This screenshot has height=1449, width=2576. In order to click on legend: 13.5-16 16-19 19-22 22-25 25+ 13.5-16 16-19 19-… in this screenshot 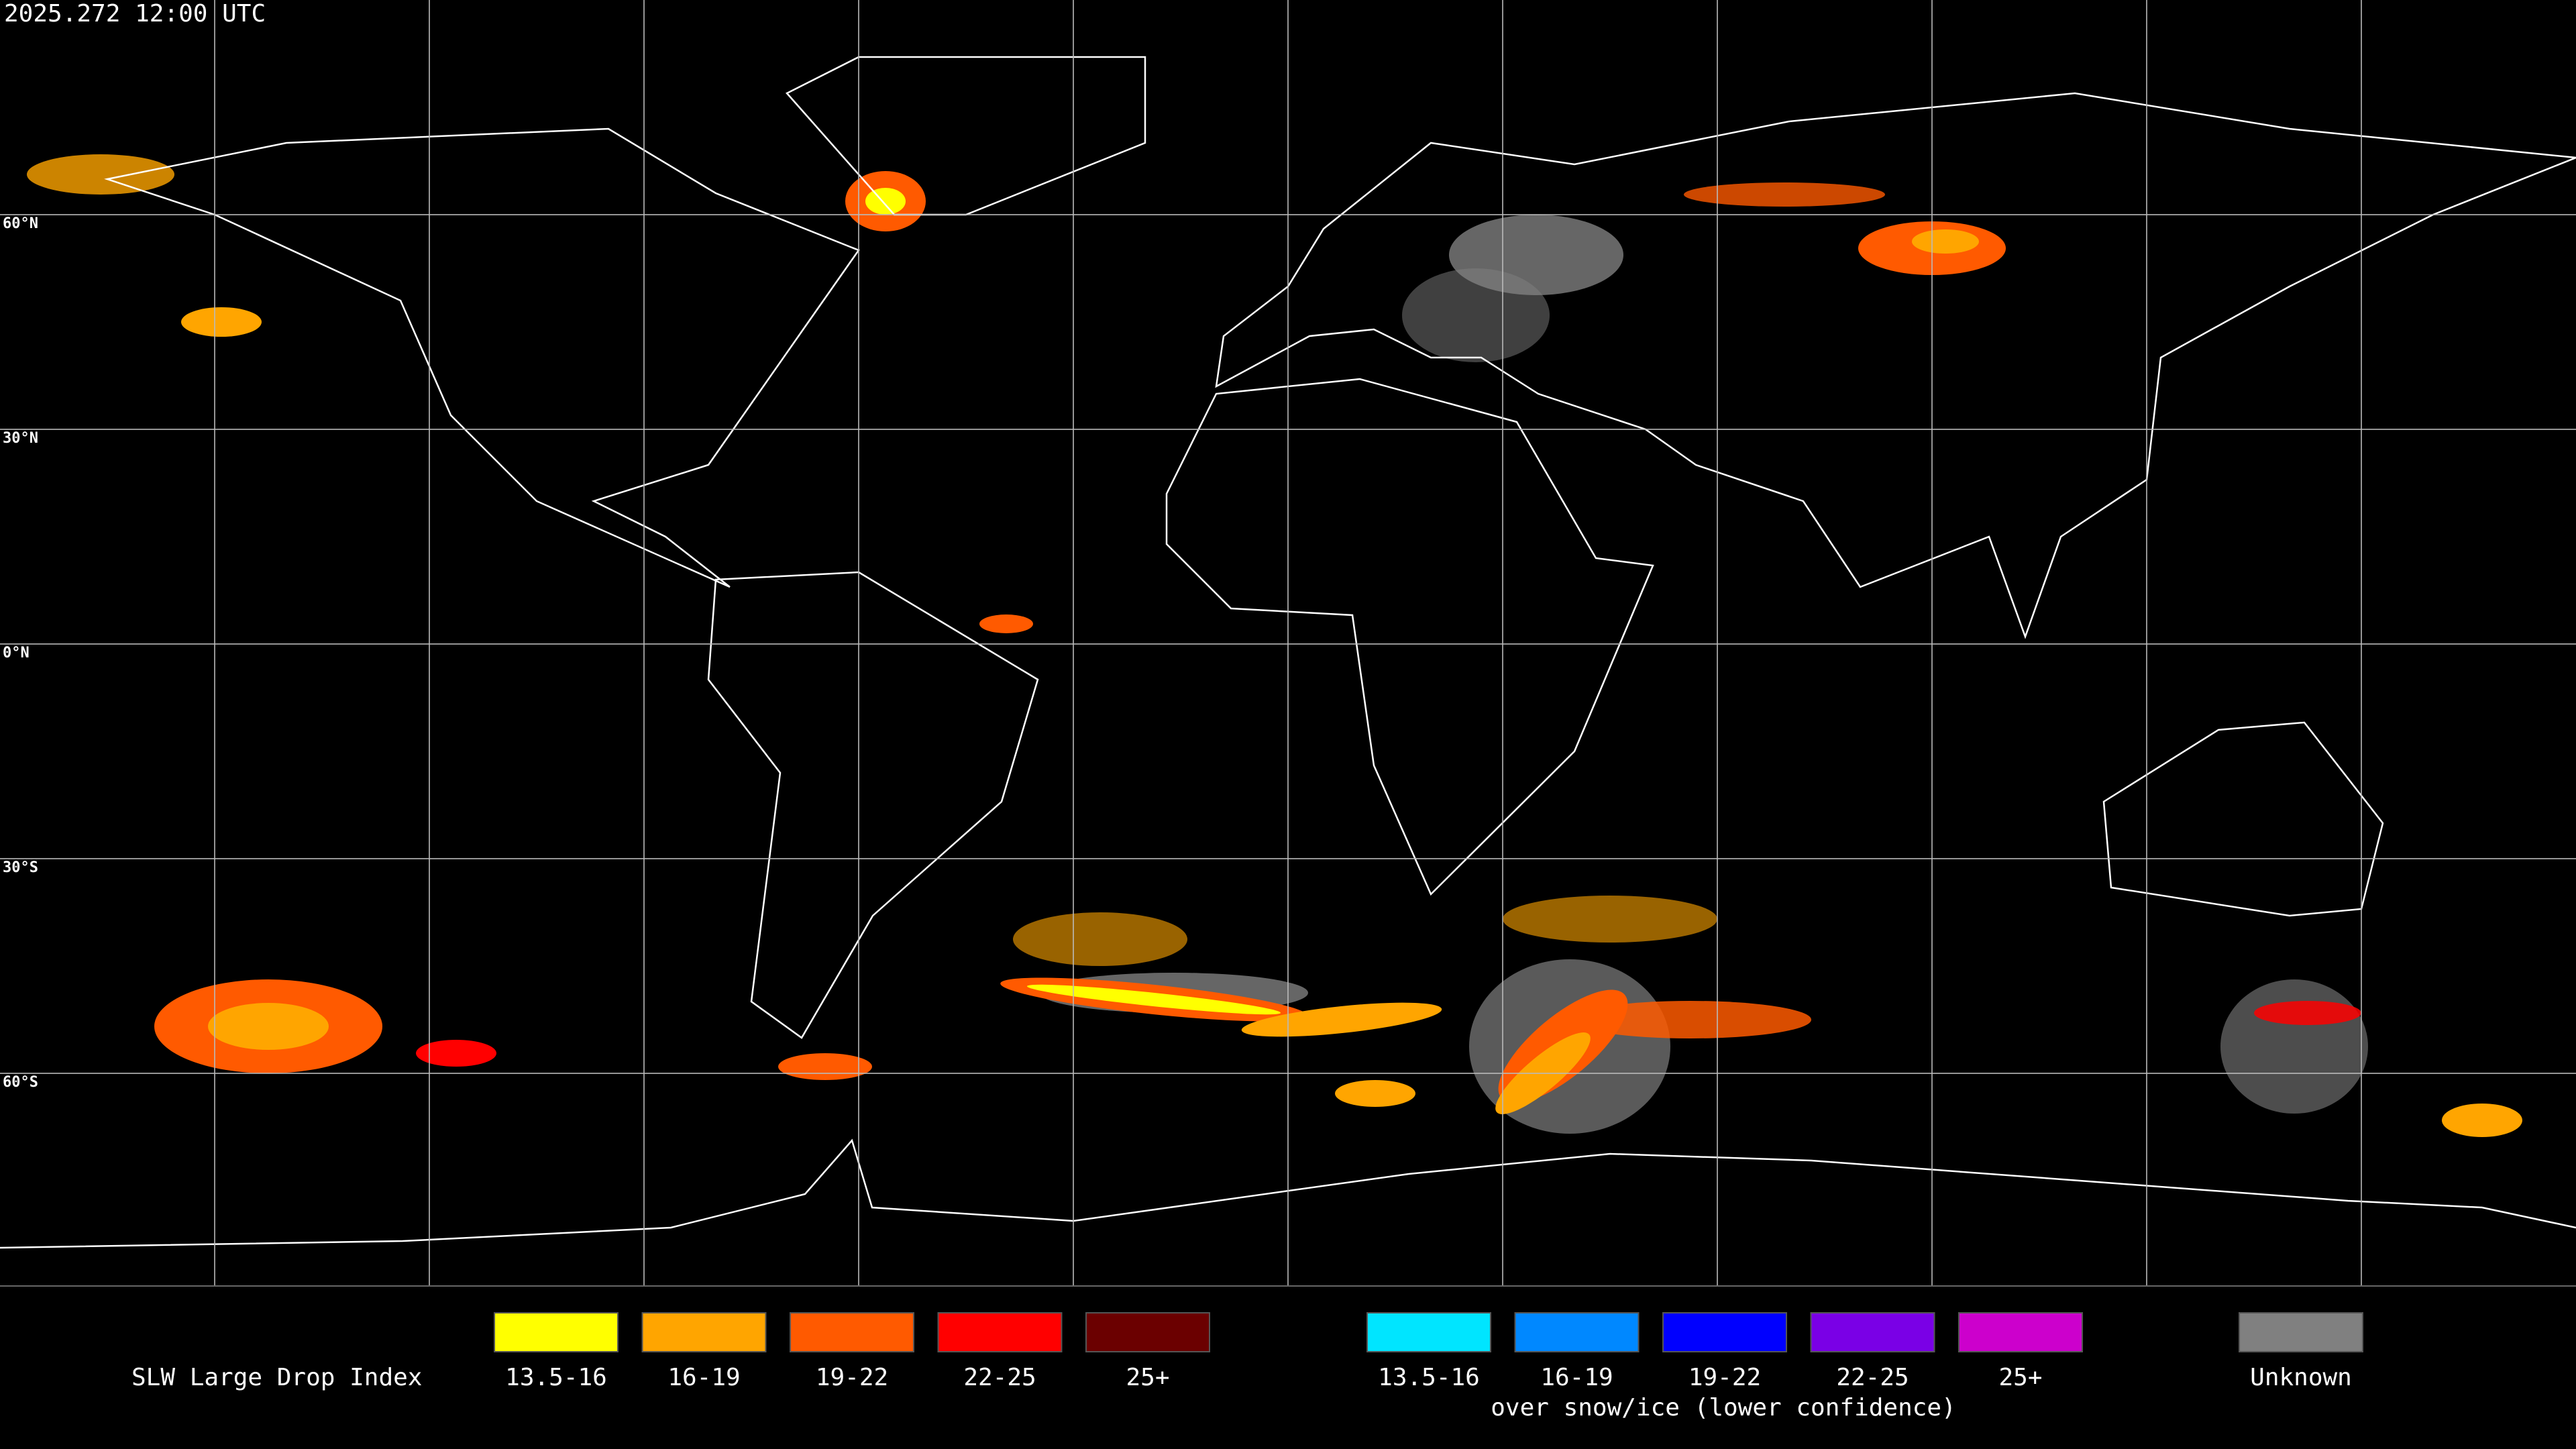, I will do `click(1428, 1351)`.